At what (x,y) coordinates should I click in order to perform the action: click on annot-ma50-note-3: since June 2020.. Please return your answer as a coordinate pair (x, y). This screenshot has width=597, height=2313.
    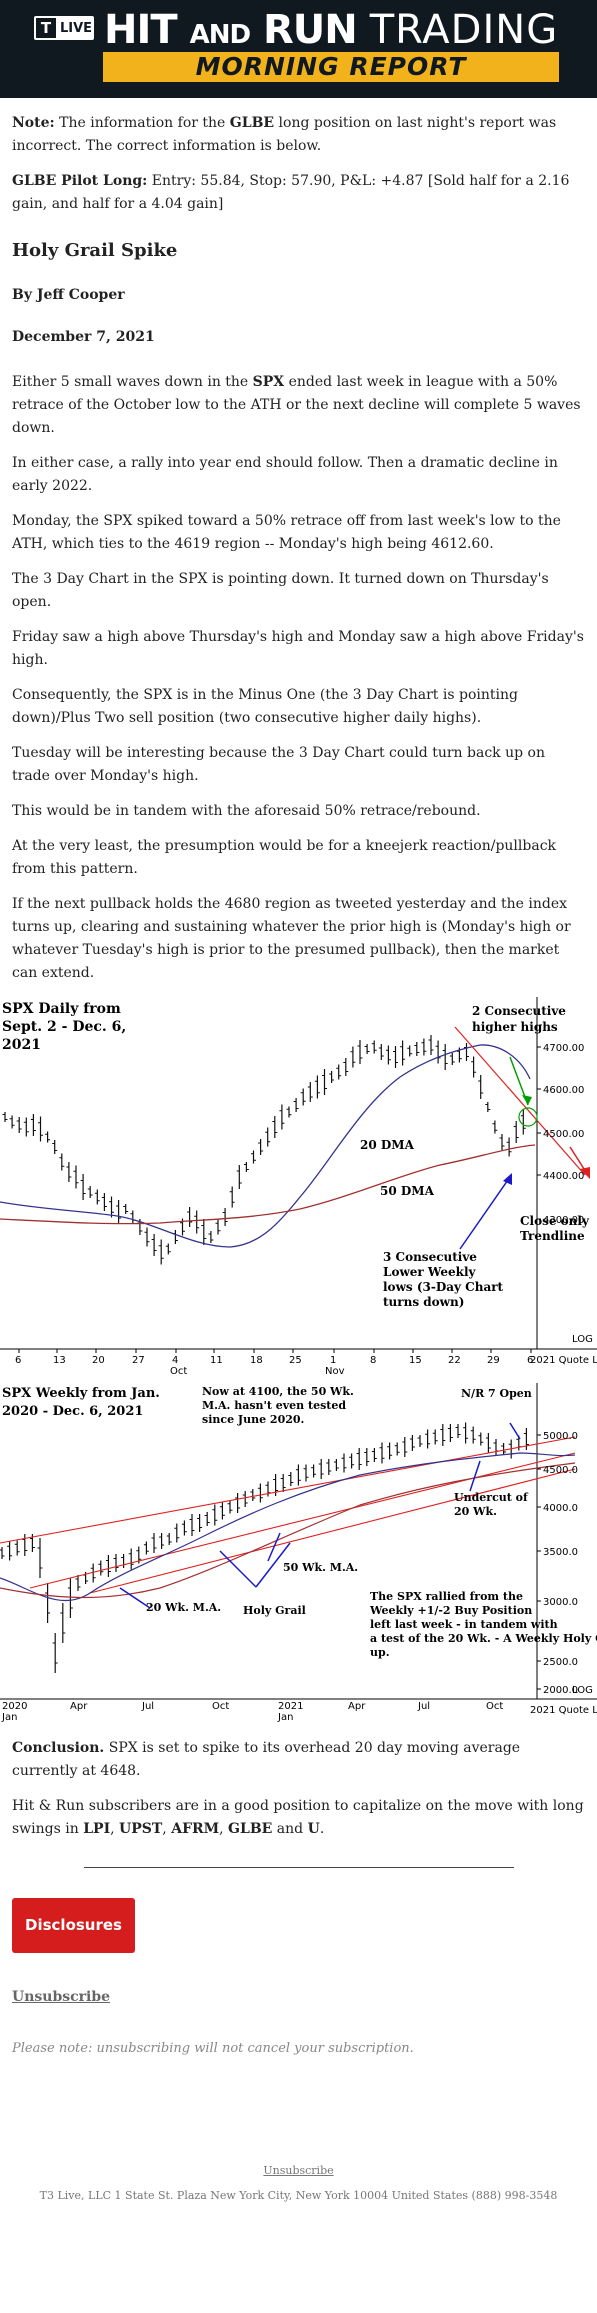
    Looking at the image, I should click on (253, 1419).